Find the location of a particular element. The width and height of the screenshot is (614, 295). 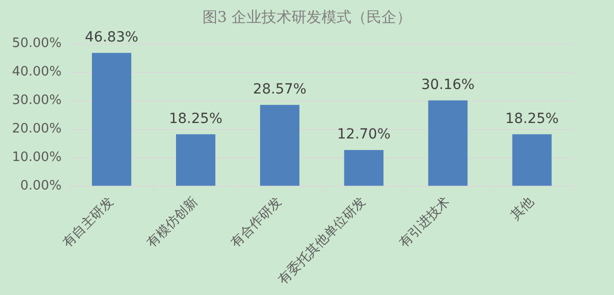

x-tick-label: 有合作研发 is located at coordinates (256, 222).